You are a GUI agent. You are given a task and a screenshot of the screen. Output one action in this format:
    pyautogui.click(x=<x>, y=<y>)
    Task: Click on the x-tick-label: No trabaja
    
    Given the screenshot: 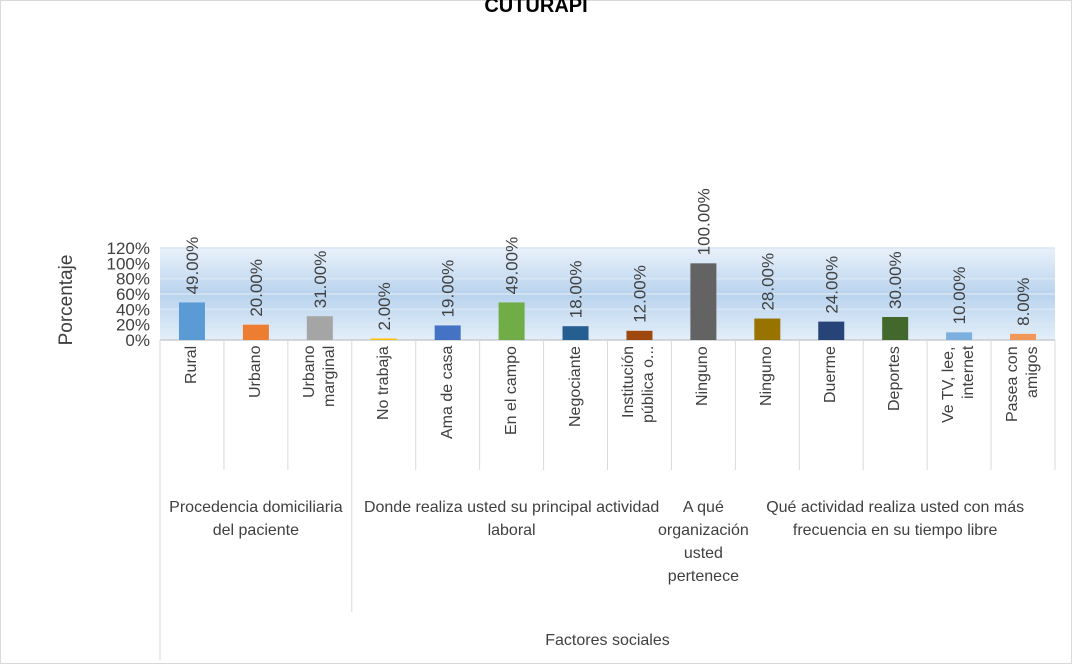 What is the action you would take?
    pyautogui.click(x=383, y=383)
    